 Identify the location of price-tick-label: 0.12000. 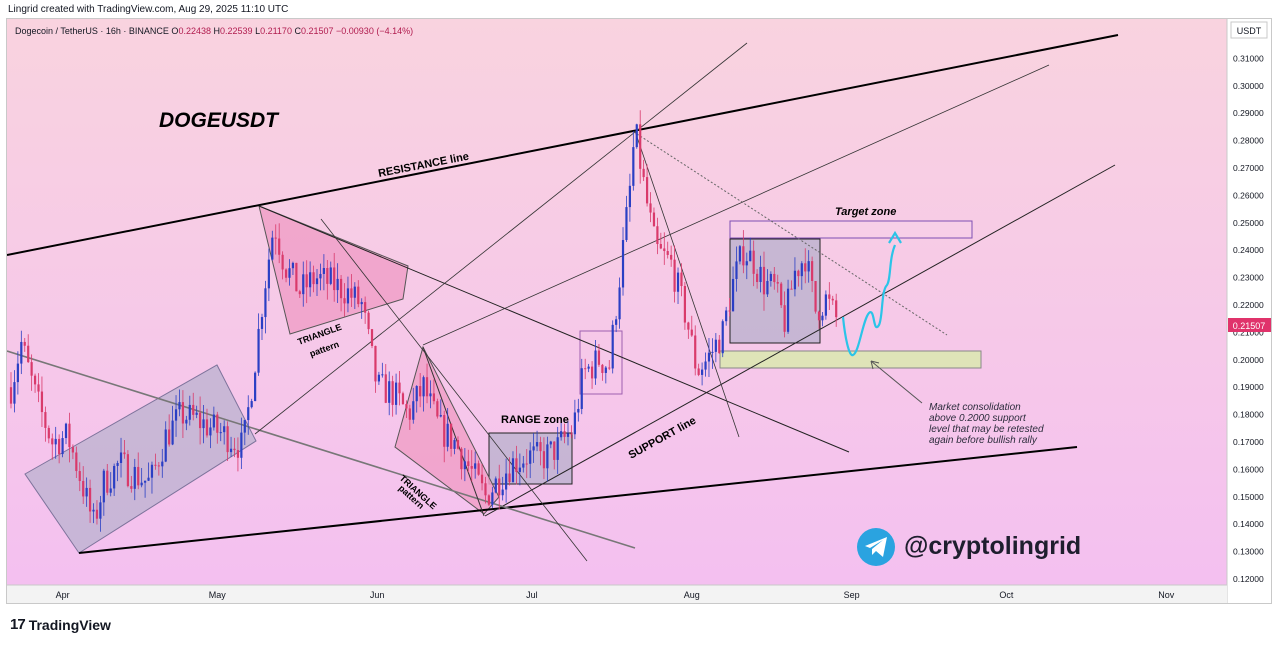
(1248, 579).